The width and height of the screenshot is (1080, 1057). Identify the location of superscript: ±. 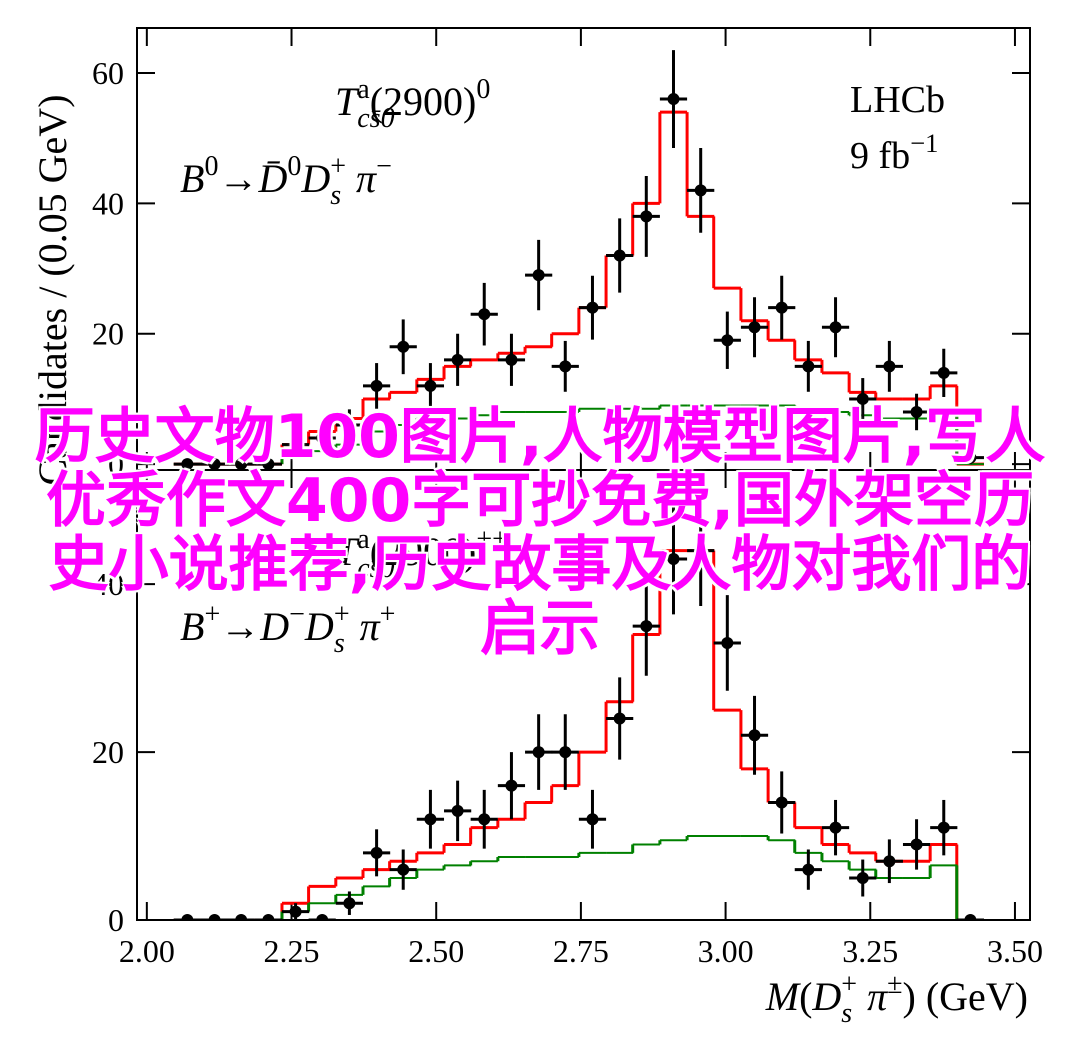
(894, 984).